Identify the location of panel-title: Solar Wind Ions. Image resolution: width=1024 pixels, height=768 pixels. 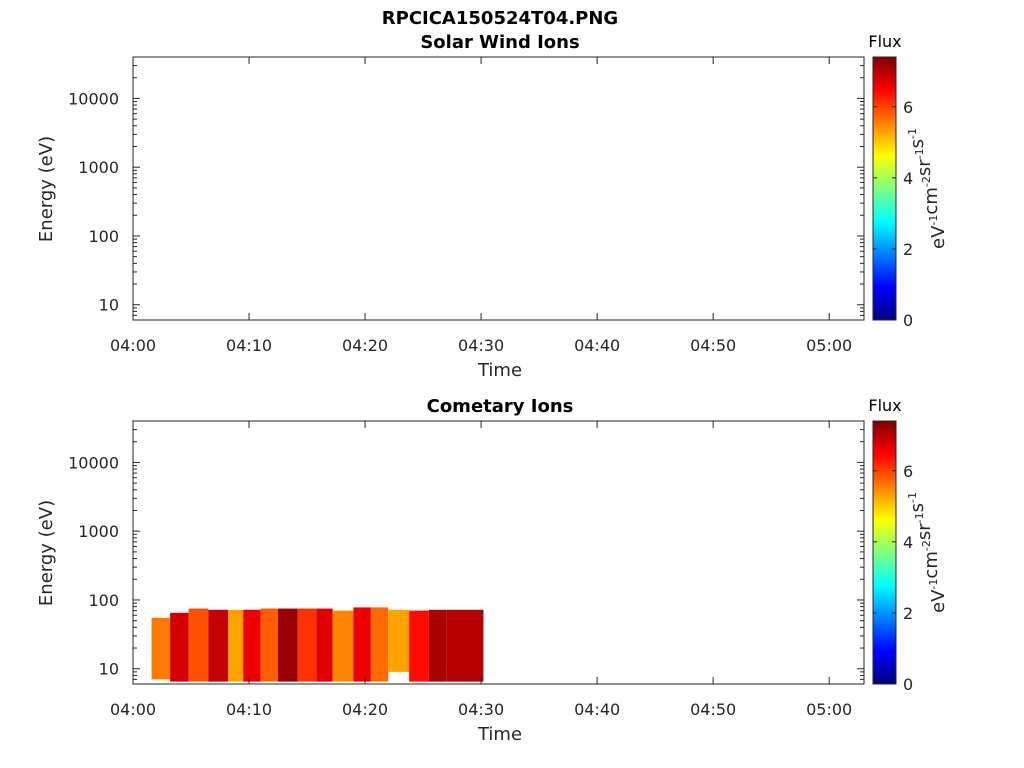
(499, 42).